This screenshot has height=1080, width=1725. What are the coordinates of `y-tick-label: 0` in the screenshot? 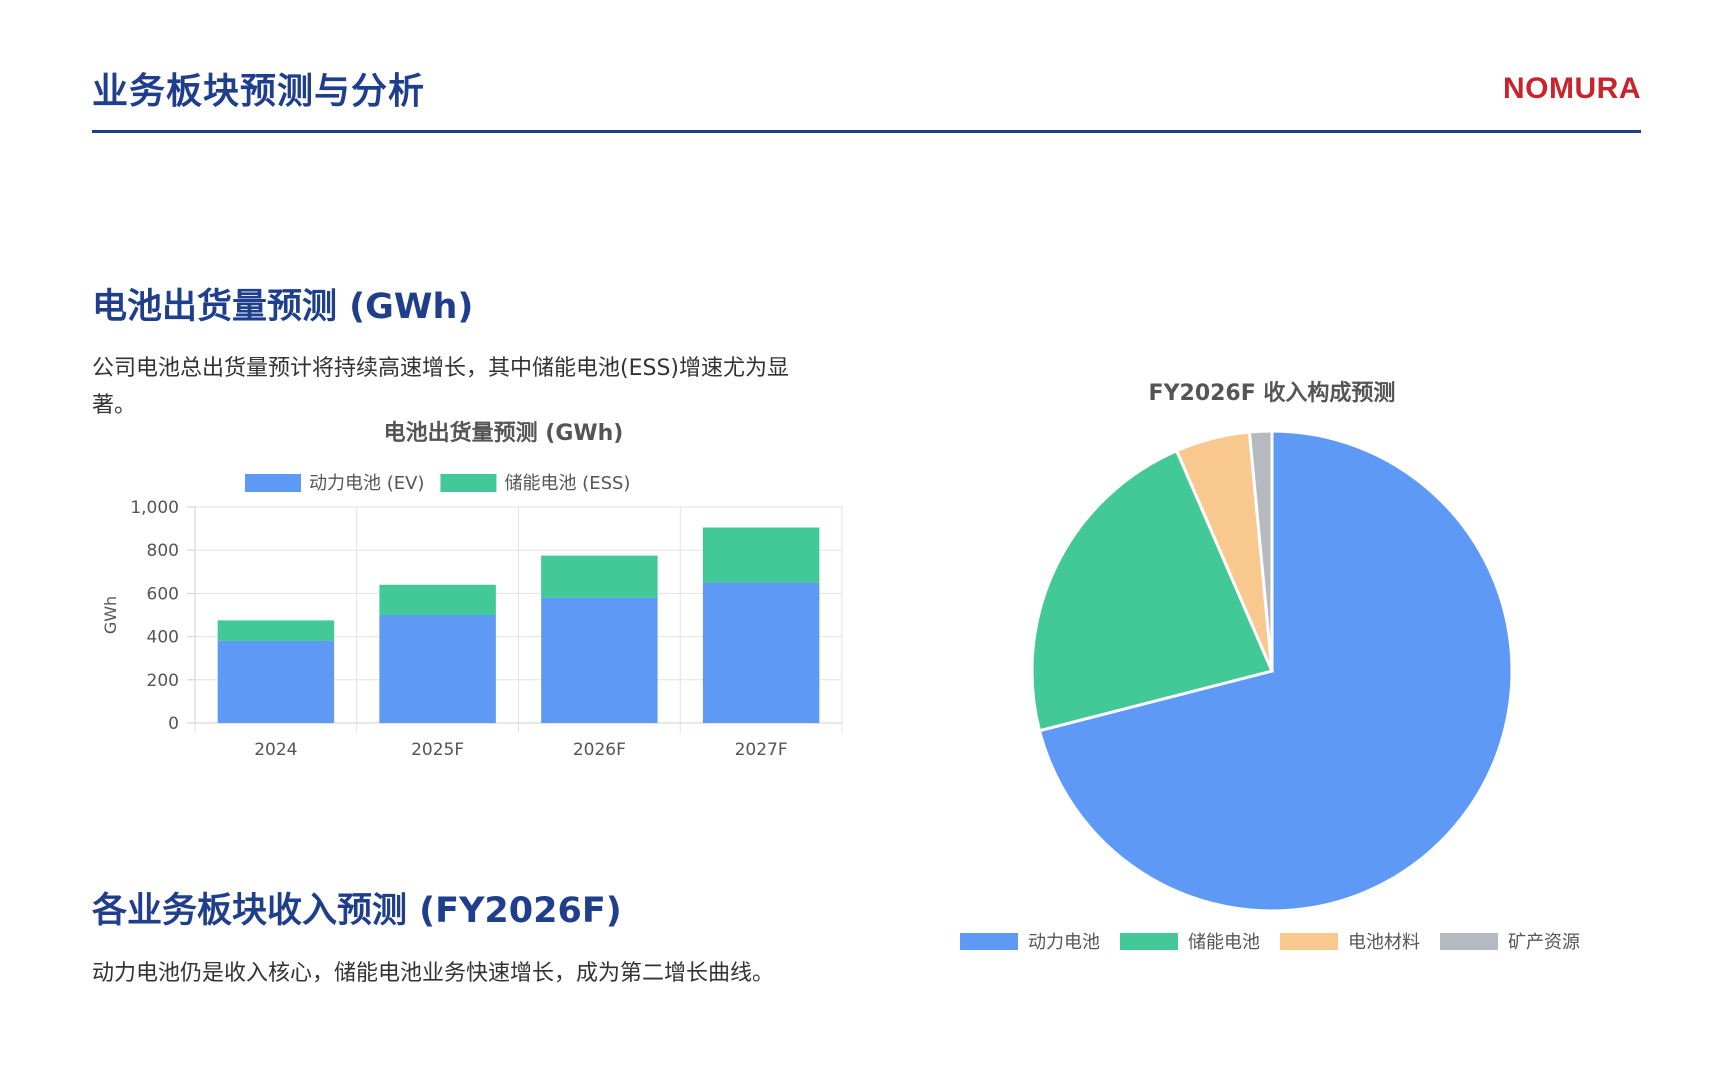 It's located at (173, 724).